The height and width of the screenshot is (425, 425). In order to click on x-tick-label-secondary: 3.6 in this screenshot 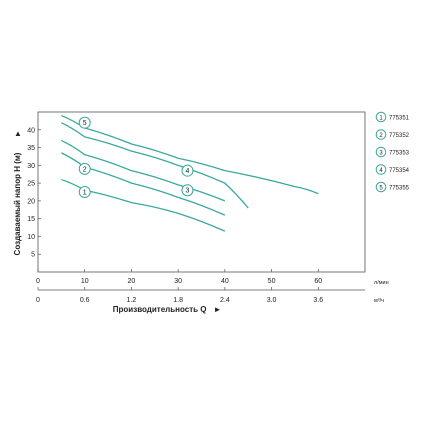, I will do `click(318, 300)`.